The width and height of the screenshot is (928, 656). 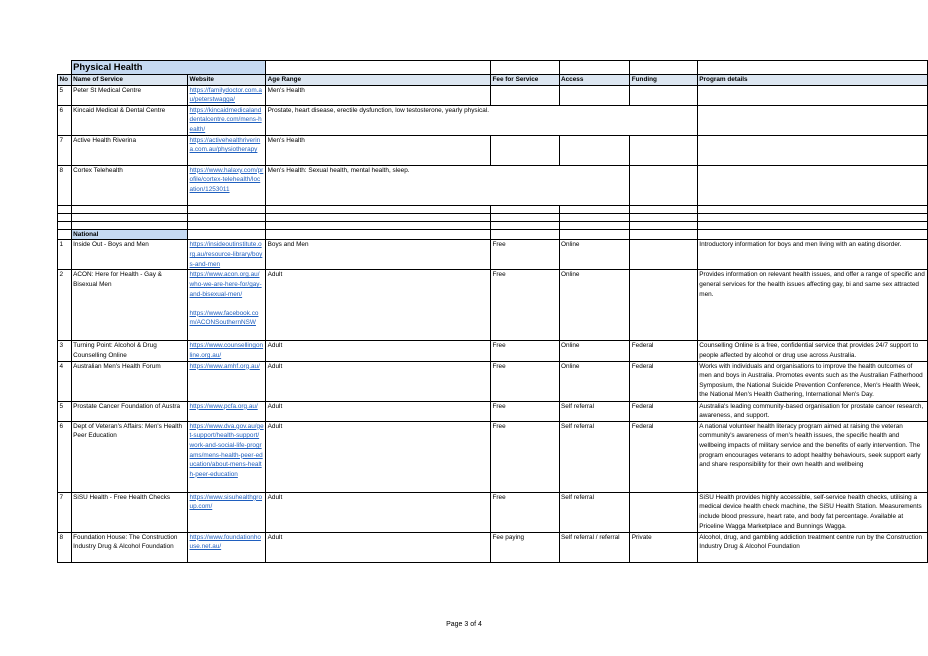 I want to click on cell-access: Self referral / referral, so click(x=594, y=547).